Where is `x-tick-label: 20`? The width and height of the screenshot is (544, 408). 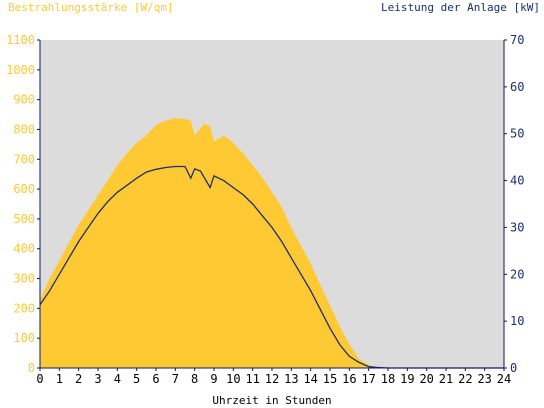 x-tick-label: 20 is located at coordinates (426, 379).